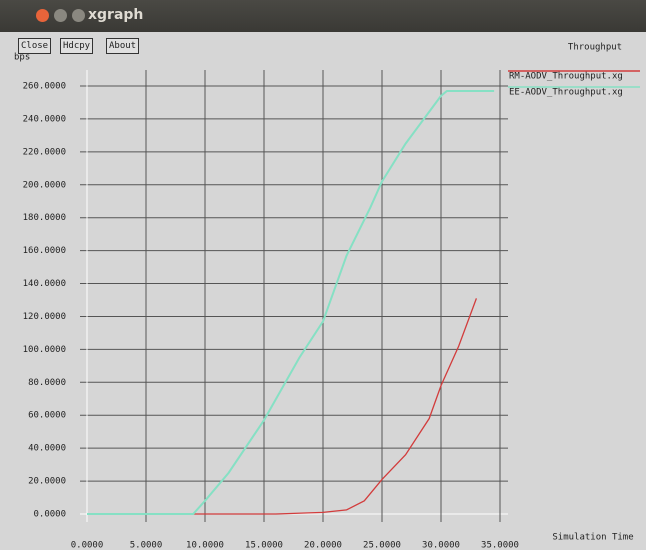 The height and width of the screenshot is (550, 646). What do you see at coordinates (592, 538) in the screenshot?
I see `x-axis-label: Simulation Time` at bounding box center [592, 538].